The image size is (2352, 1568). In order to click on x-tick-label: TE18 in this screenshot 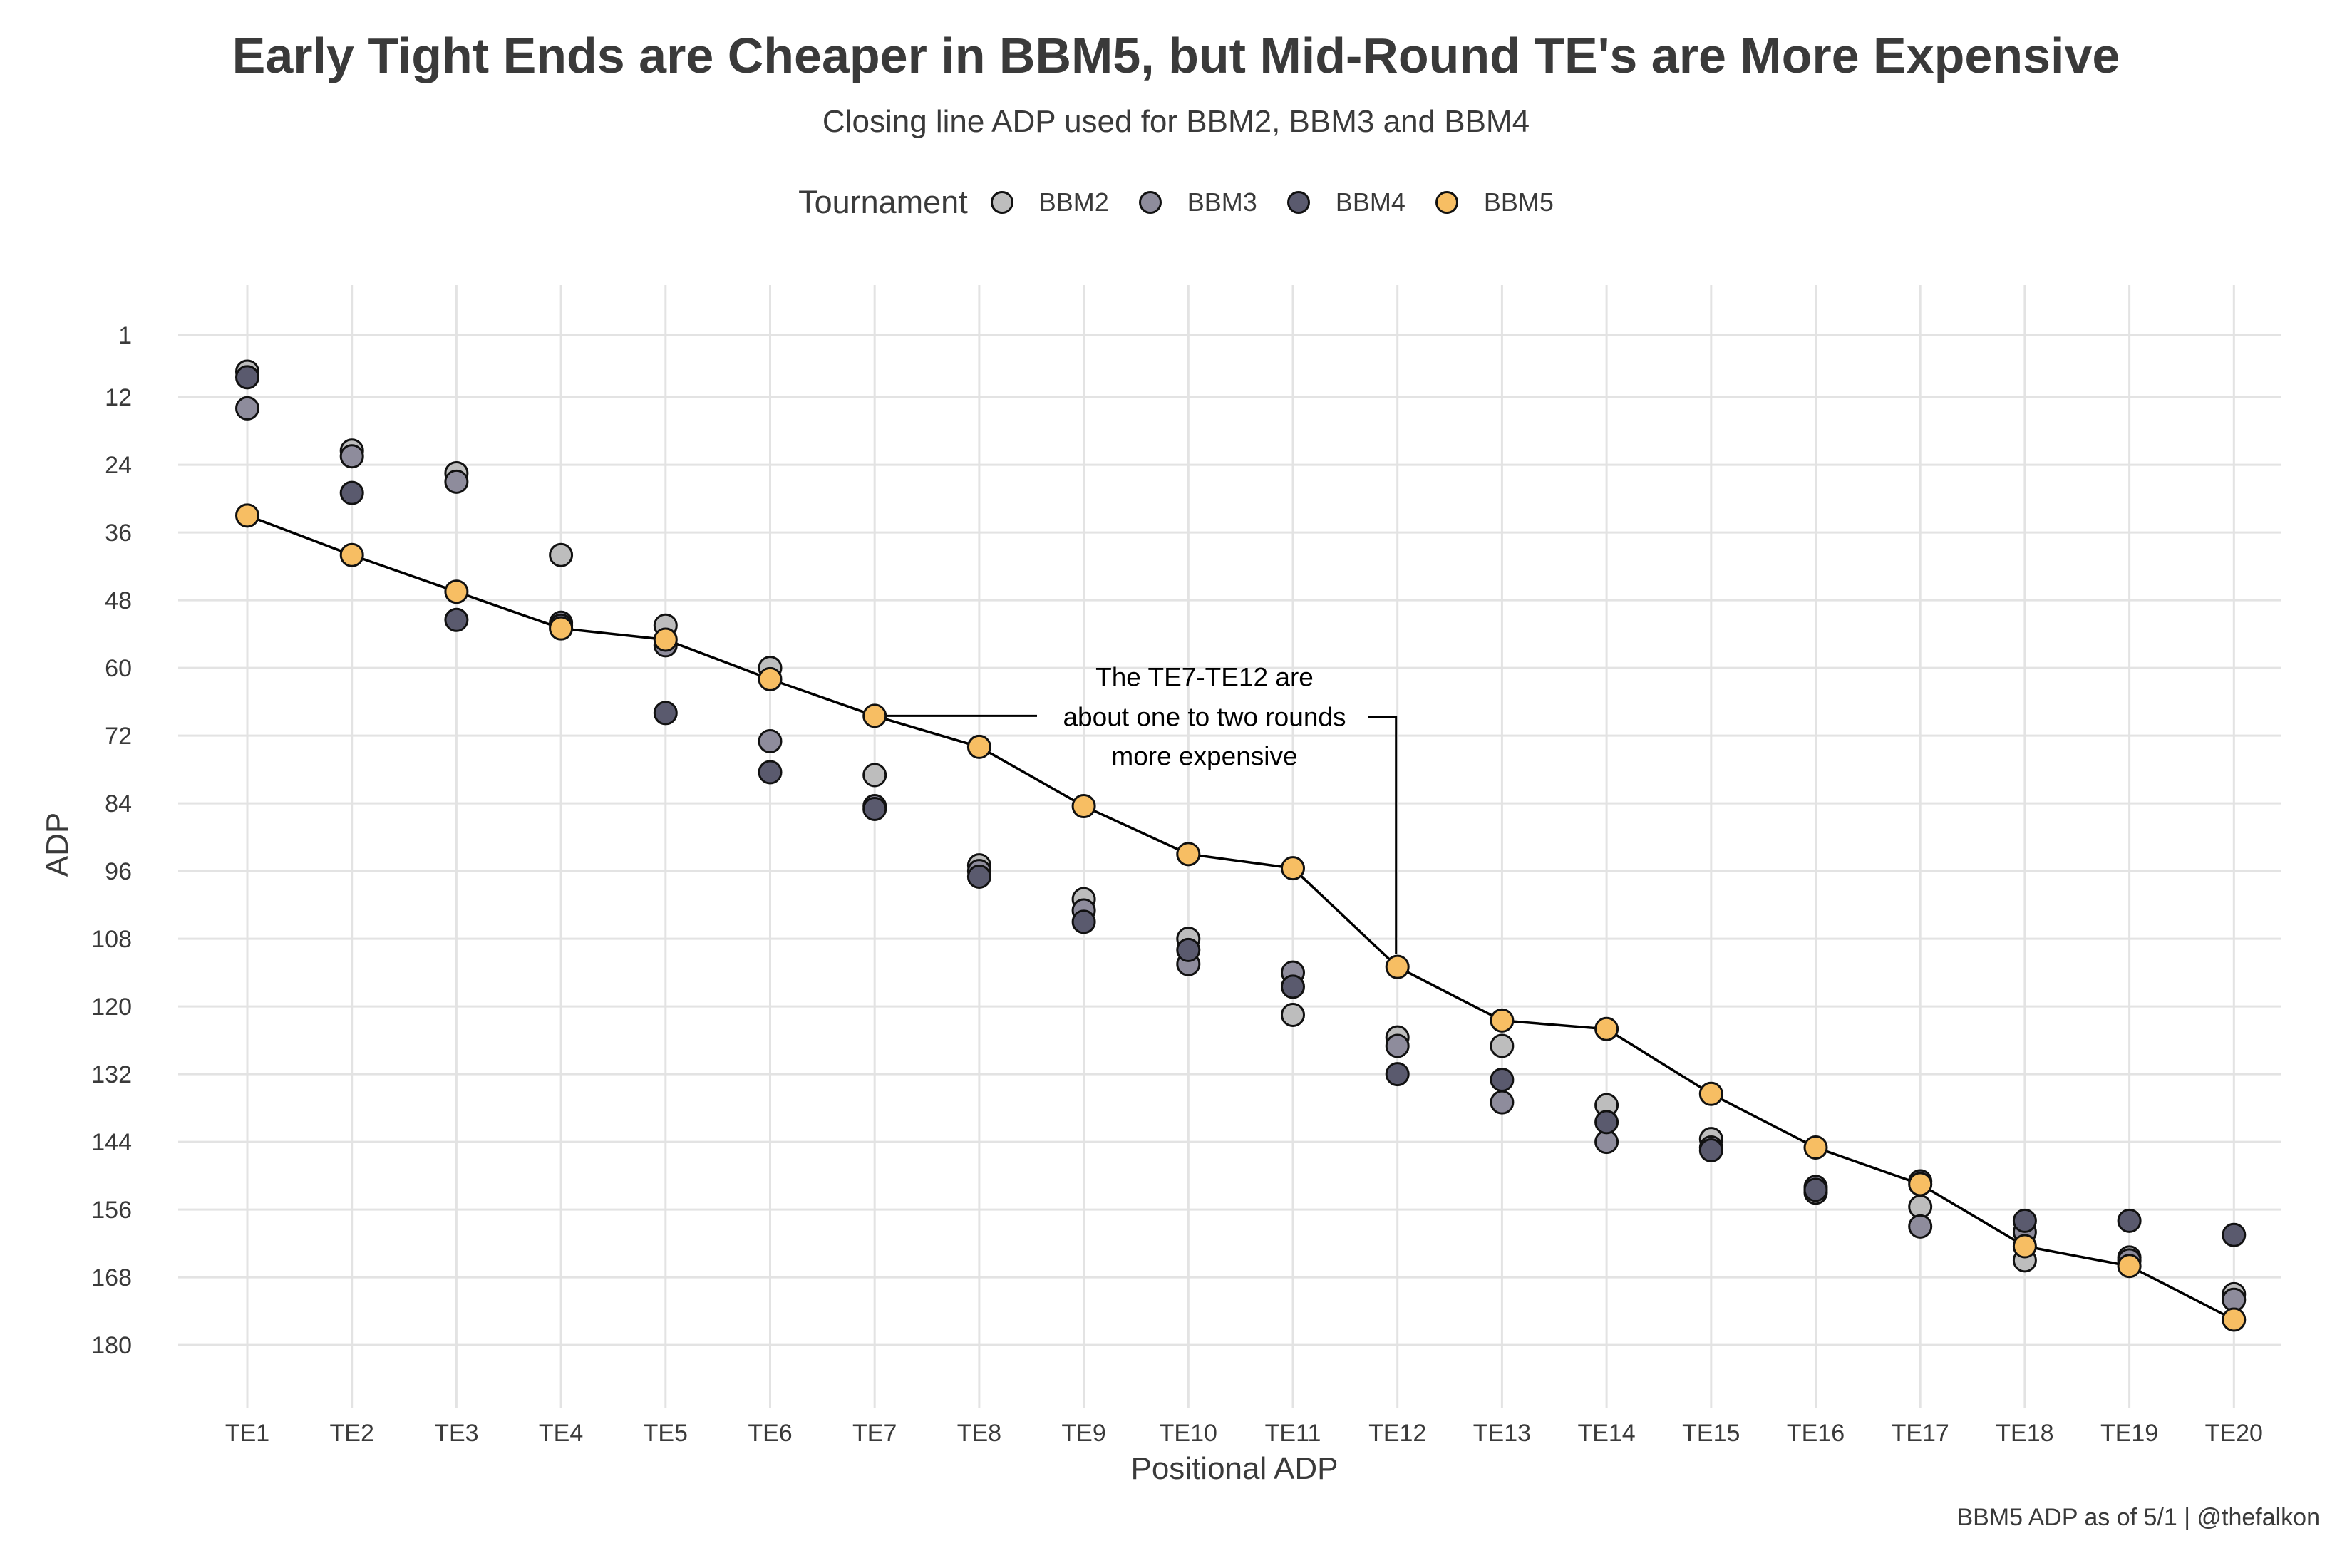, I will do `click(2024, 1434)`.